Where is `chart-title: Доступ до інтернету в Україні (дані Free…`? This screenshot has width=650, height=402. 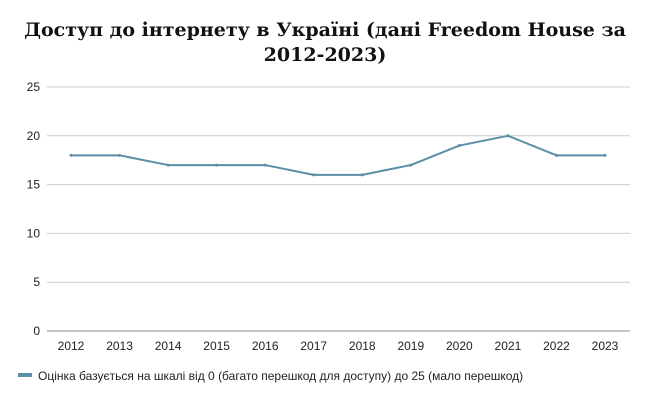
chart-title: Доступ до інтернету в Україні (дані Free… is located at coordinates (325, 43).